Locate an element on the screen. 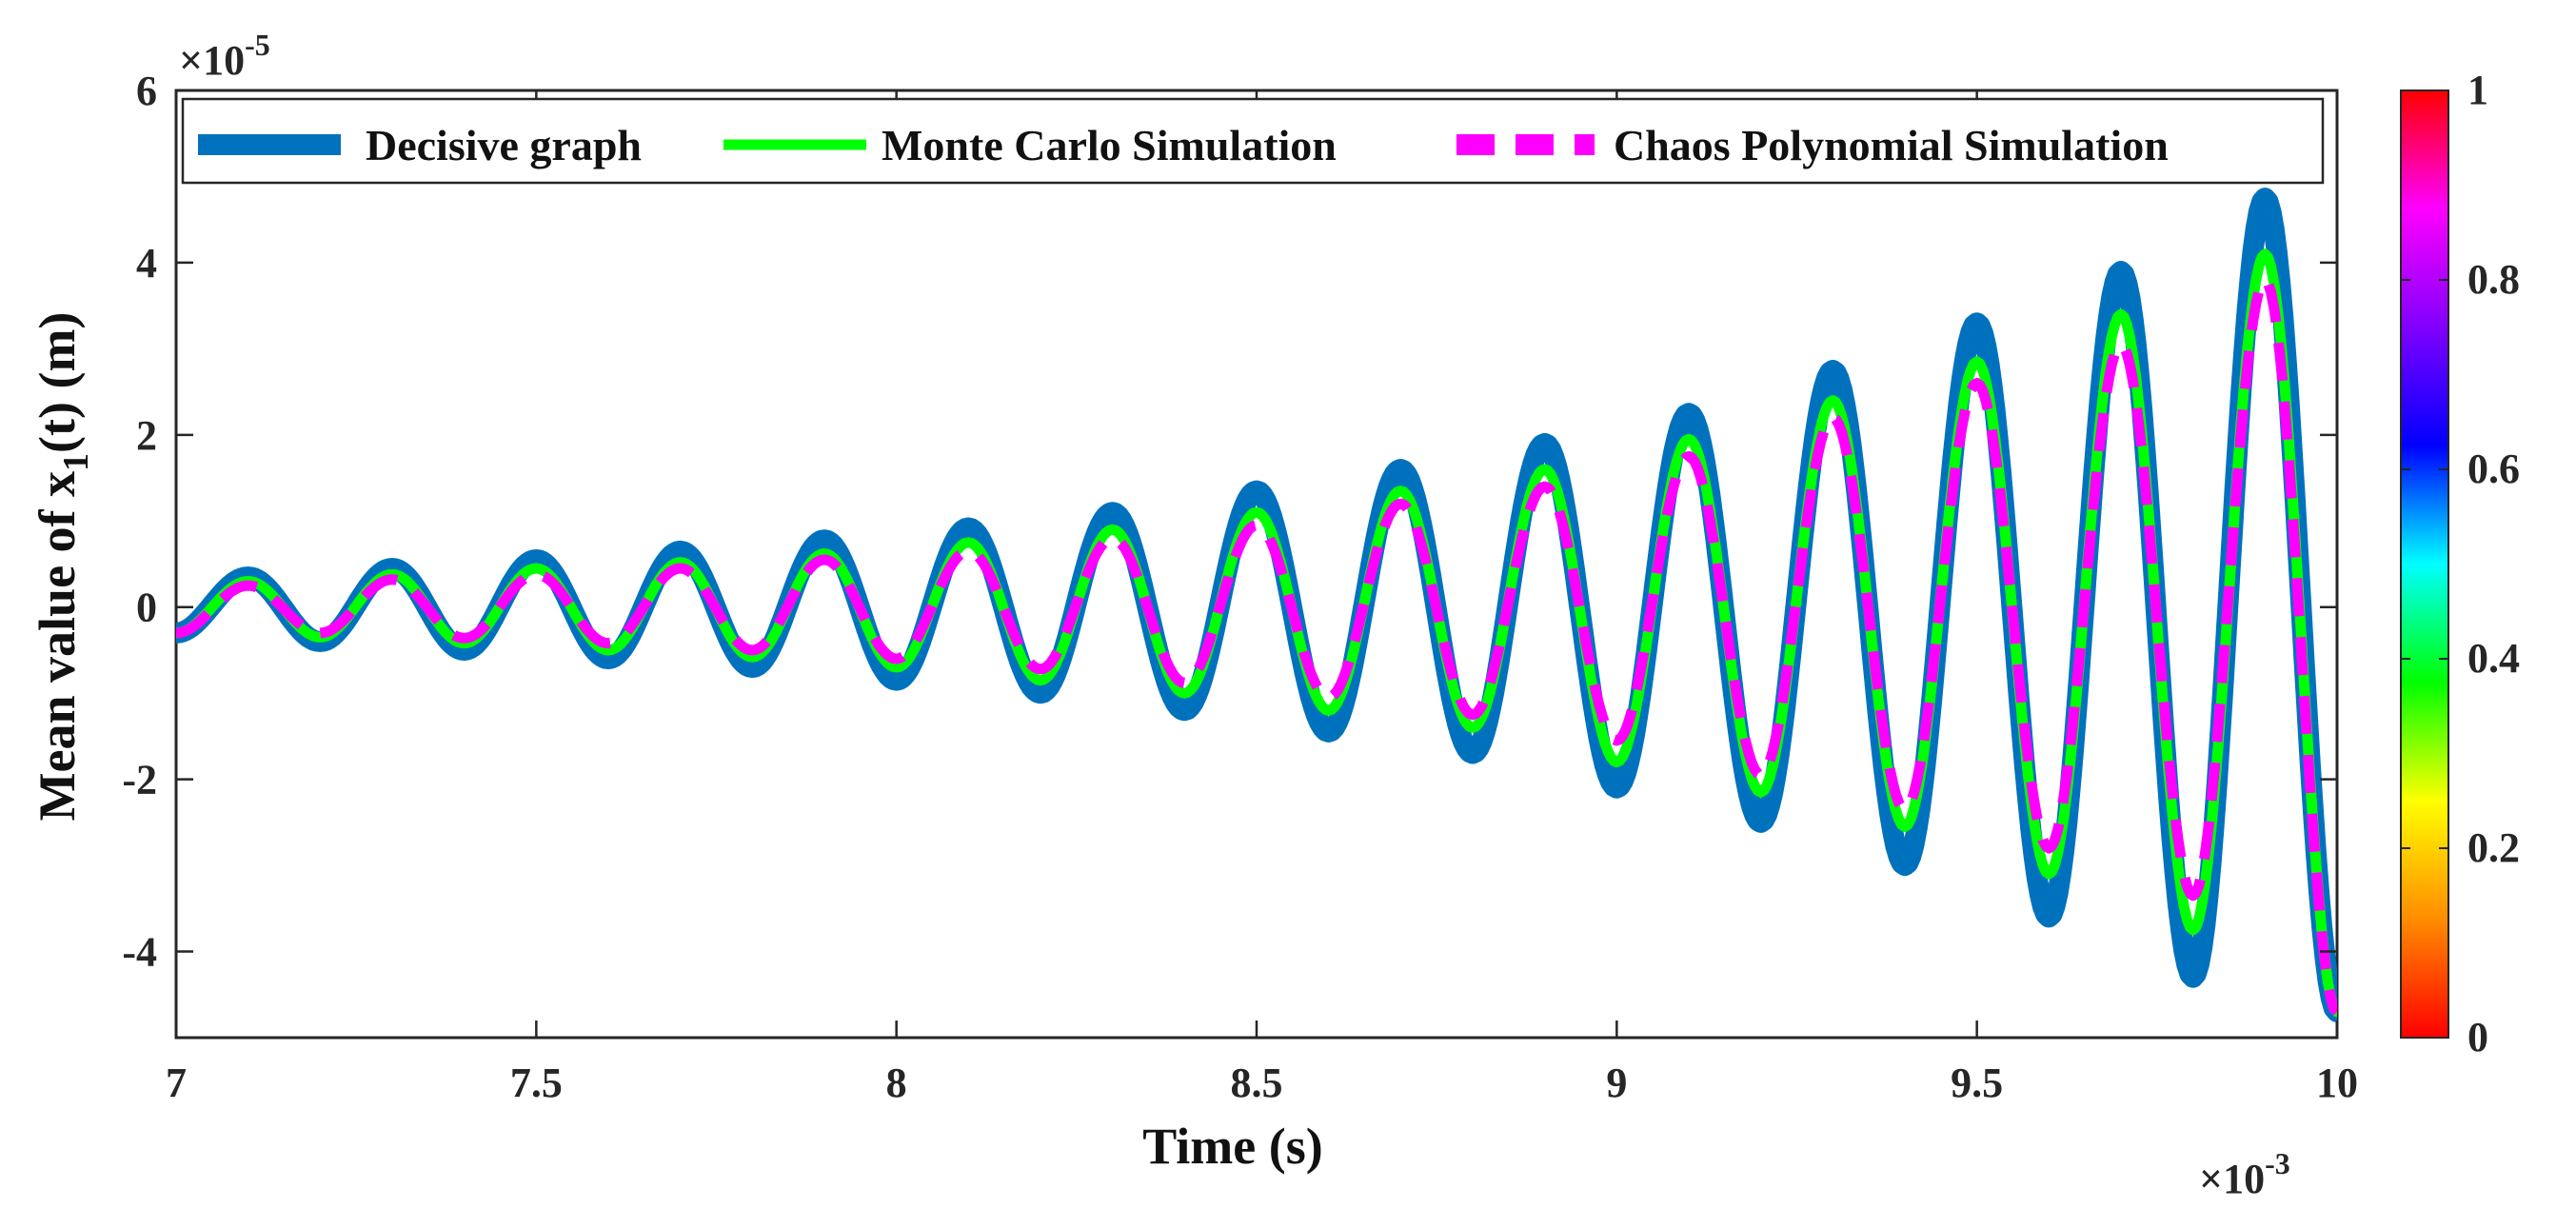  colorbar-tick-label: 0.8 is located at coordinates (2494, 279).